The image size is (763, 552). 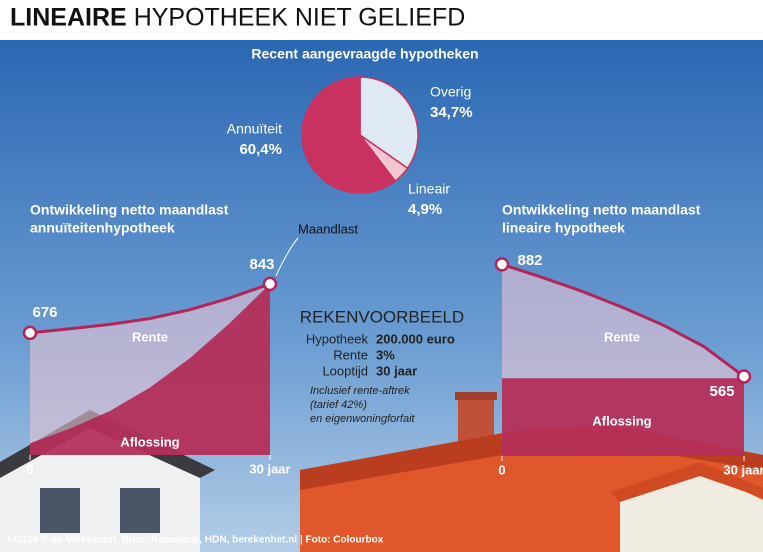 What do you see at coordinates (102, 228) in the screenshot?
I see `chart-title: annuïteitenhypotheek` at bounding box center [102, 228].